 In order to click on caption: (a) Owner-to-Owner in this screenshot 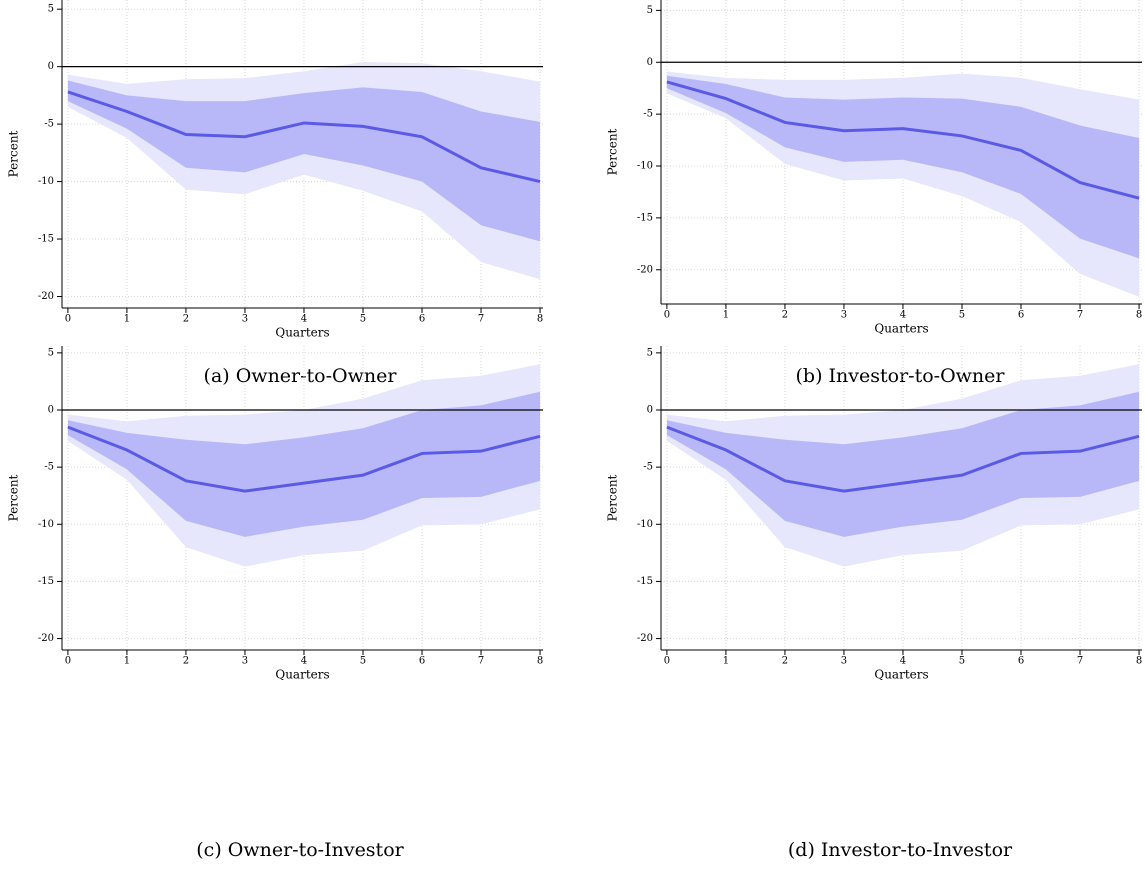, I will do `click(301, 376)`.